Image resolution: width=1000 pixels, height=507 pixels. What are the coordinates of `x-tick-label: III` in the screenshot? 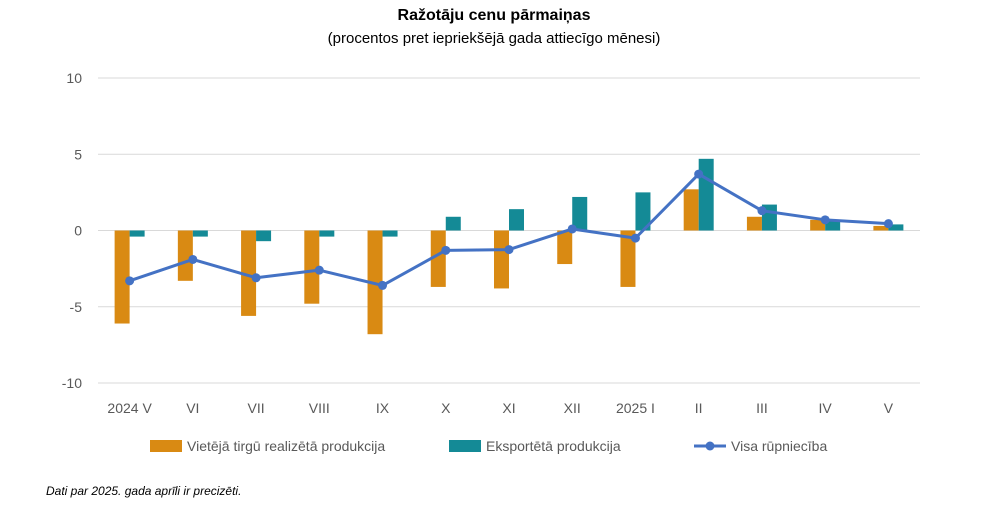 It's located at (762, 408).